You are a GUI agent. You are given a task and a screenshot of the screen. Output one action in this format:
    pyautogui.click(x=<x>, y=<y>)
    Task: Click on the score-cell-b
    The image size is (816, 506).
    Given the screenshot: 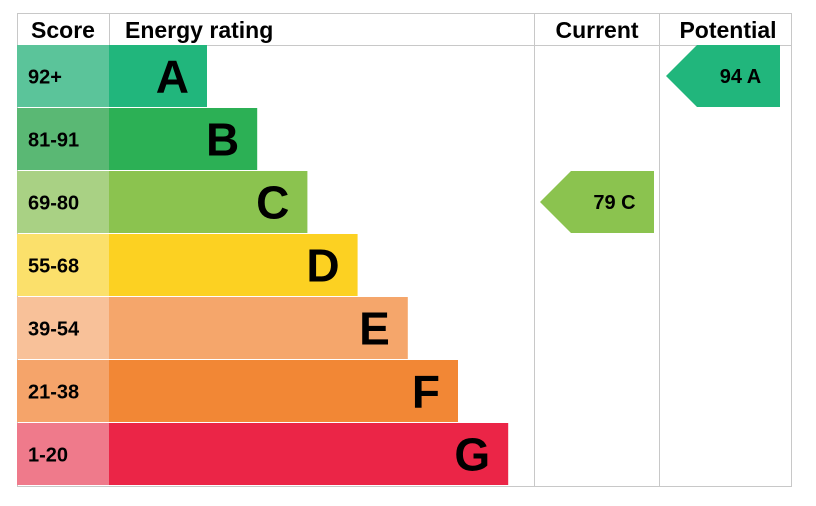 What is the action you would take?
    pyautogui.click(x=63, y=139)
    